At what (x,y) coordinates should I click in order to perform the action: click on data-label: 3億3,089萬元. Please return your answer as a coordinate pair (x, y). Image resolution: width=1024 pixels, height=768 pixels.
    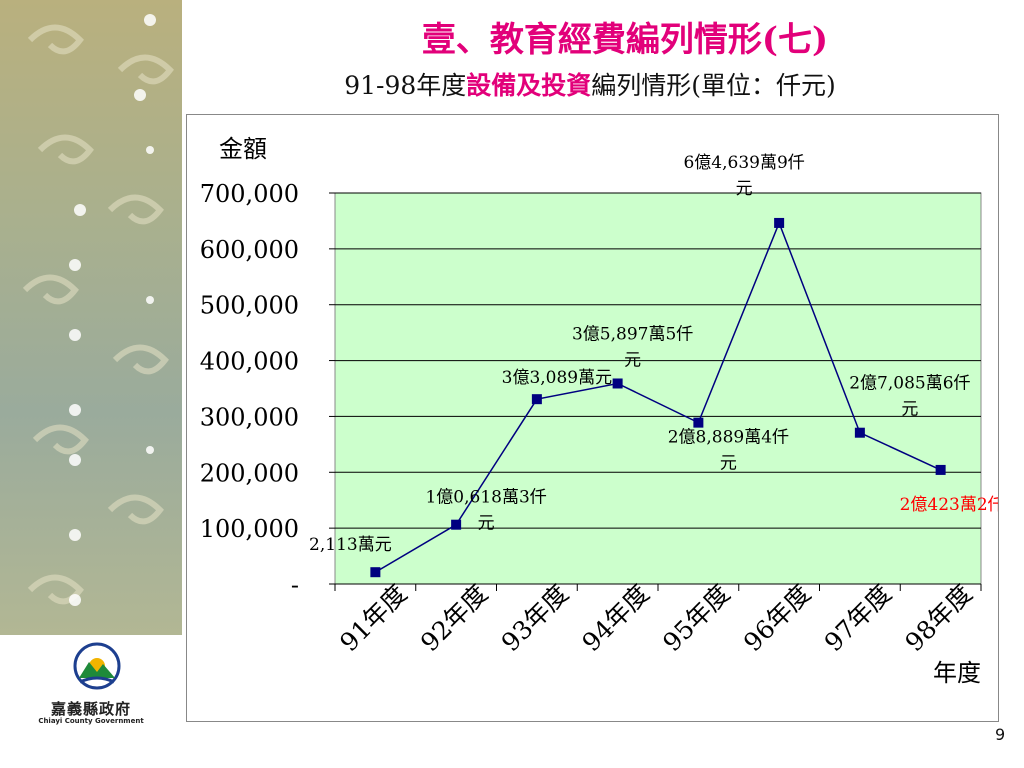
    Looking at the image, I should click on (557, 378).